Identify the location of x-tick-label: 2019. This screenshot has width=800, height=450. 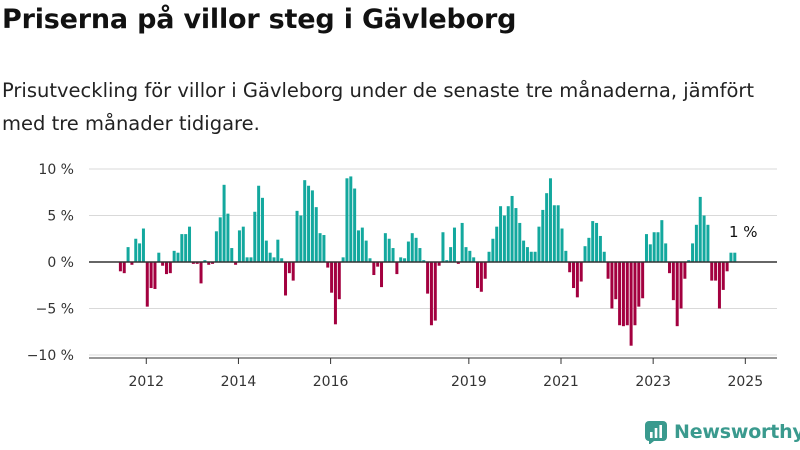
(469, 382).